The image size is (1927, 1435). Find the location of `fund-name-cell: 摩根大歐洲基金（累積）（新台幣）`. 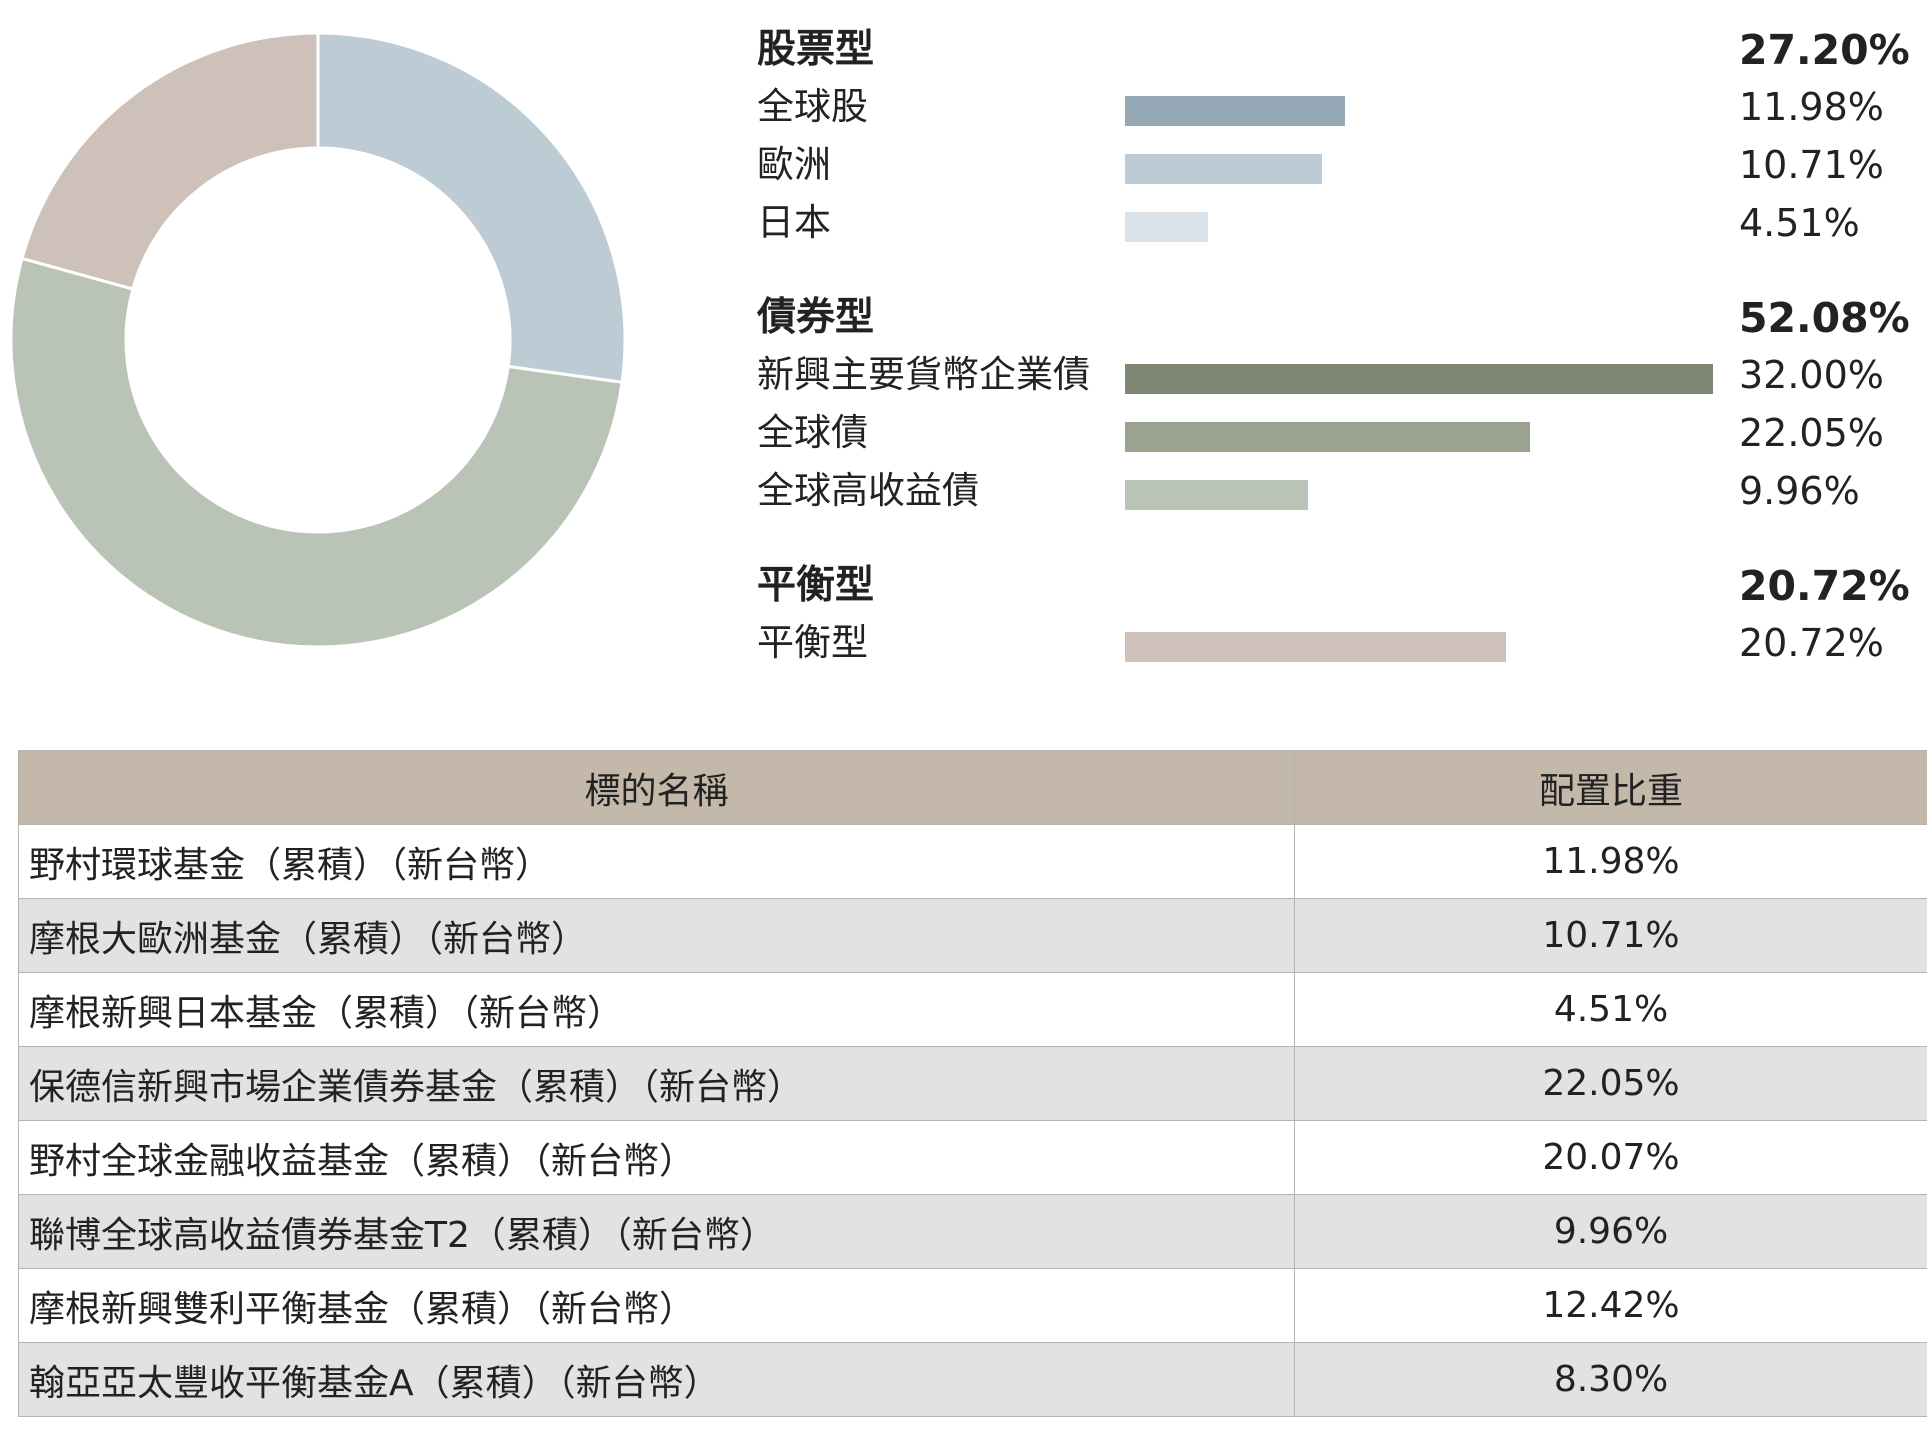

fund-name-cell: 摩根大歐洲基金（累積）（新台幣） is located at coordinates (656, 935).